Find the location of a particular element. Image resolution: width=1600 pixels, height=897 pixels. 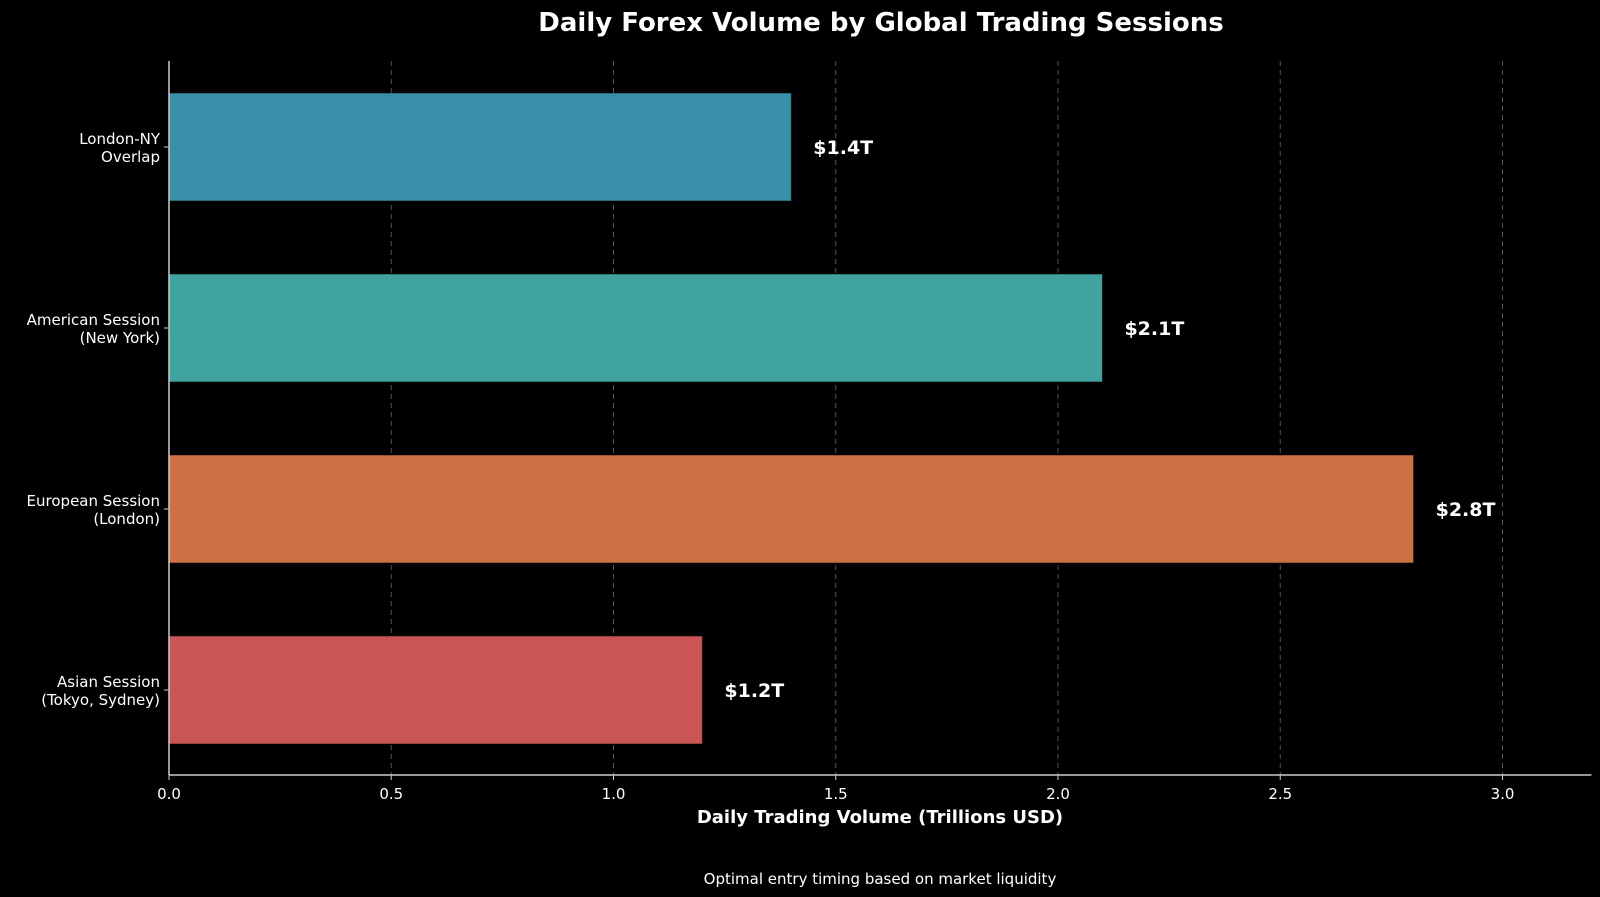

y-tick-label: European Session (London) is located at coordinates (93, 510).